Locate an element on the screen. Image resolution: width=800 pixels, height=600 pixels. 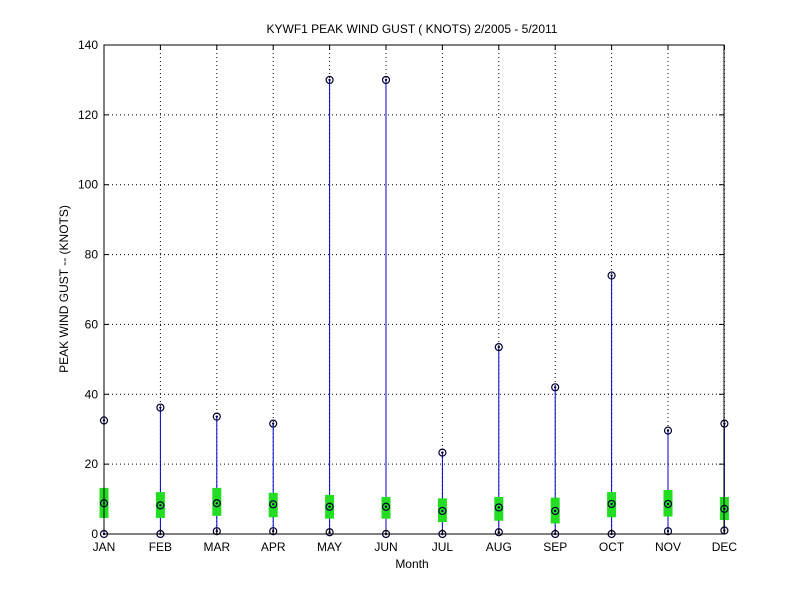
y-tick-label: 60 is located at coordinates (92, 324).